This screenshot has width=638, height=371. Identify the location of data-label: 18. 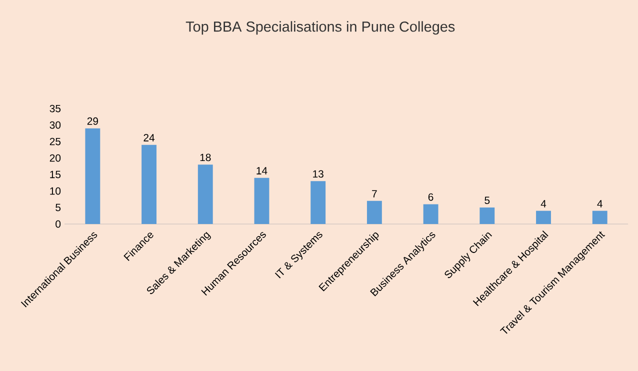
(205, 157).